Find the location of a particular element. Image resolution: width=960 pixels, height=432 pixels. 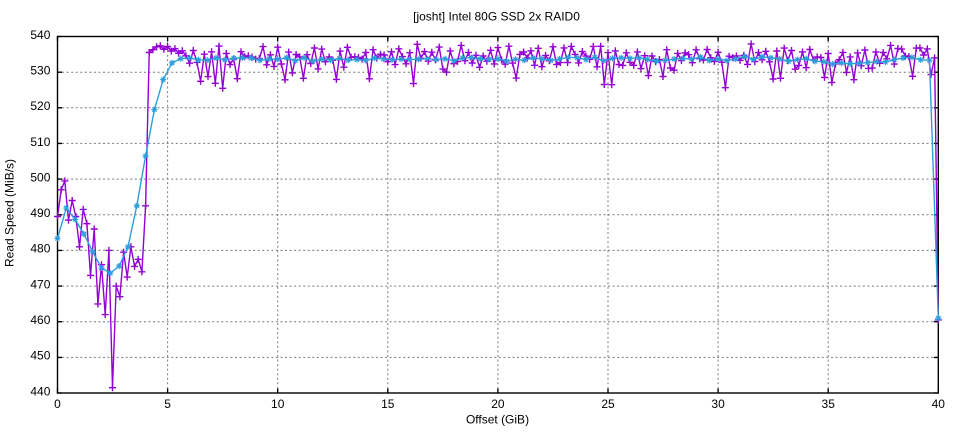

svg-text: 510 is located at coordinates (40, 142).